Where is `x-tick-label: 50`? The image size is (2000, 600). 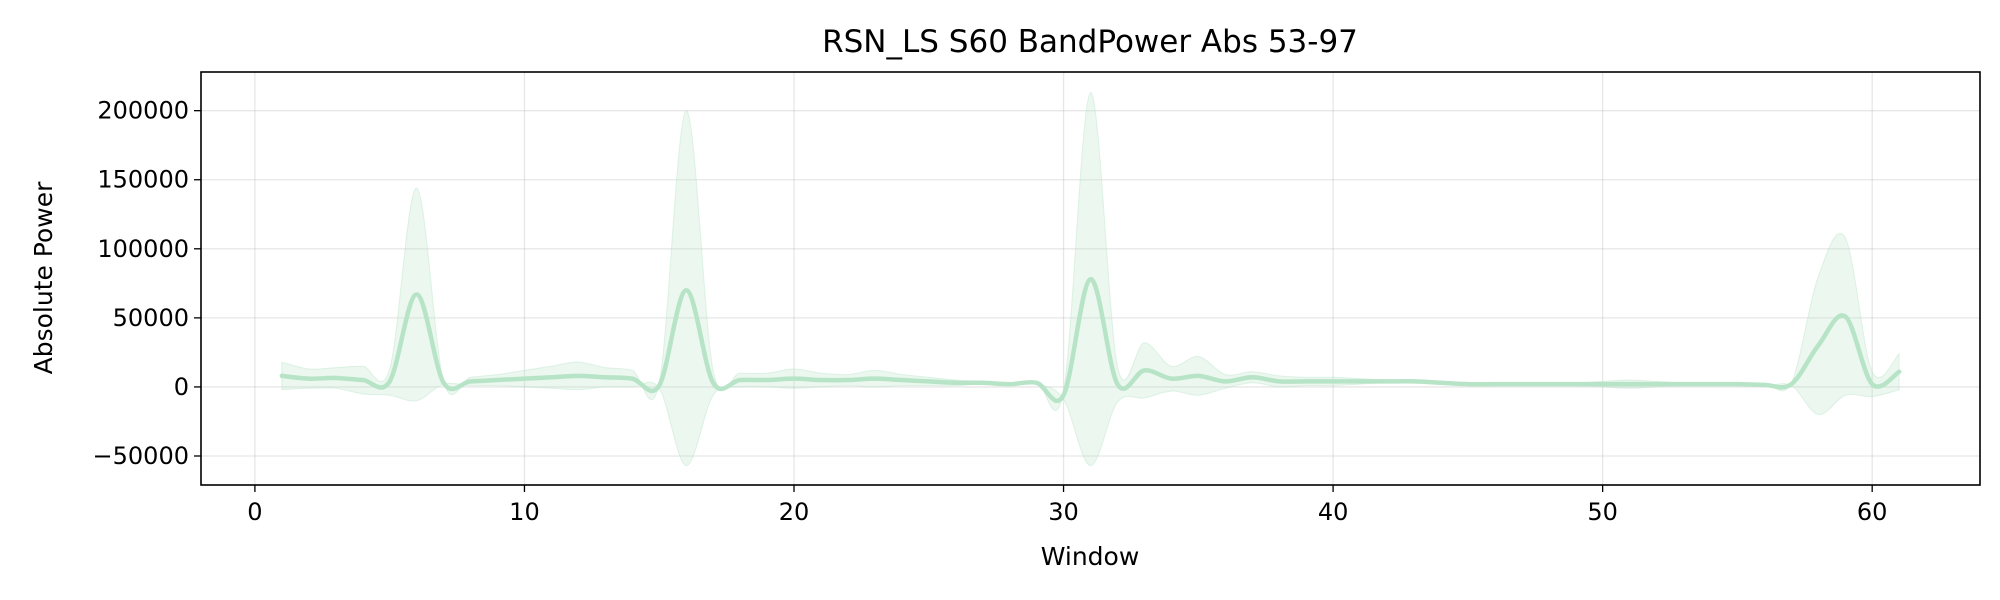 x-tick-label: 50 is located at coordinates (1602, 512).